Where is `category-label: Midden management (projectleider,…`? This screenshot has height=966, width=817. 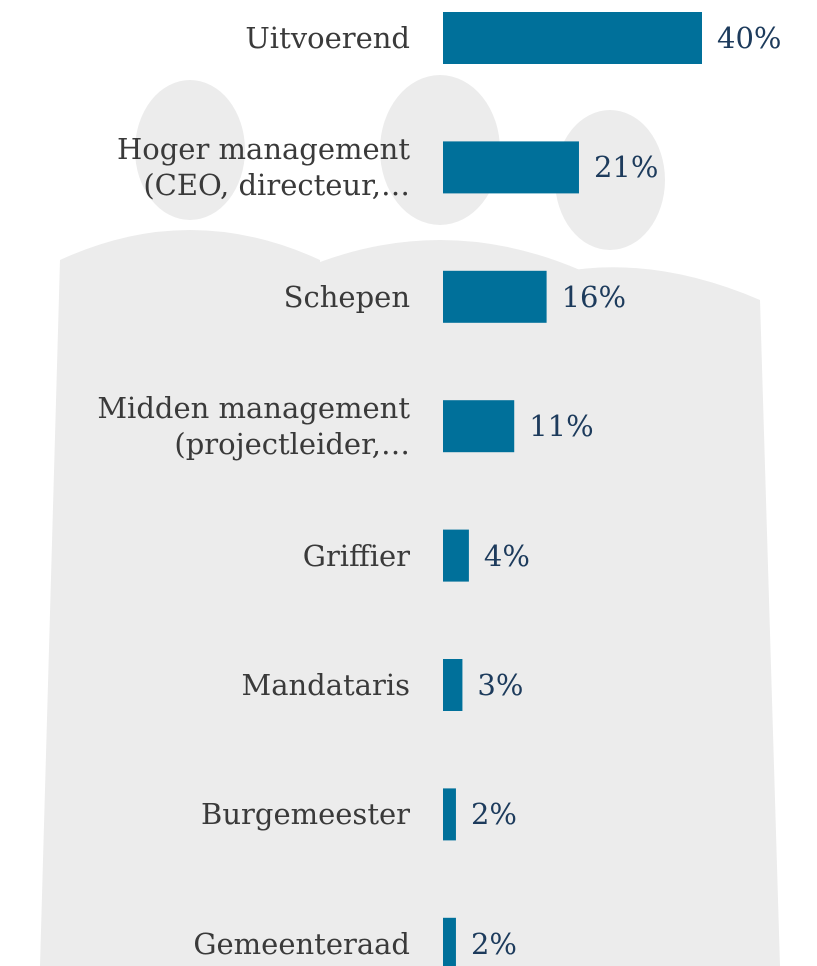 category-label: Midden management (projectleider,… is located at coordinates (253, 426).